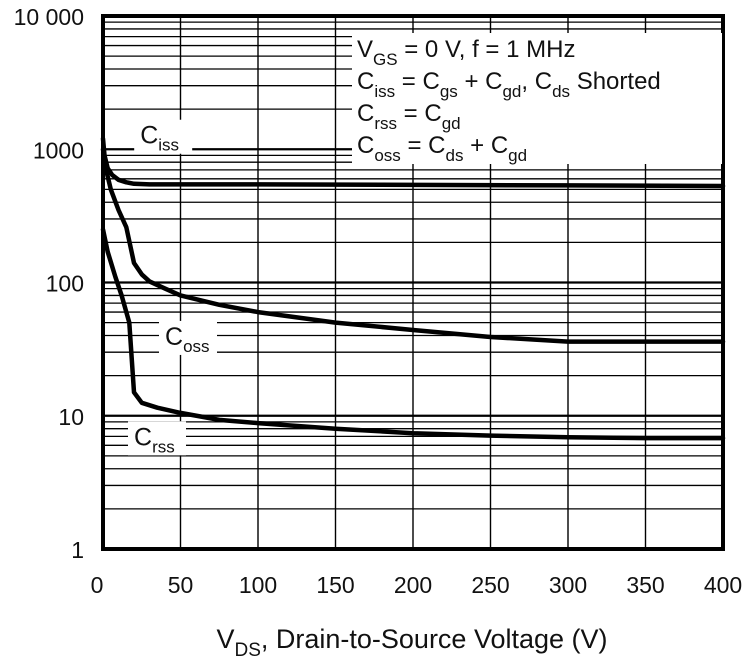 The width and height of the screenshot is (751, 662). I want to click on y-tick-label: 1000, so click(58, 150).